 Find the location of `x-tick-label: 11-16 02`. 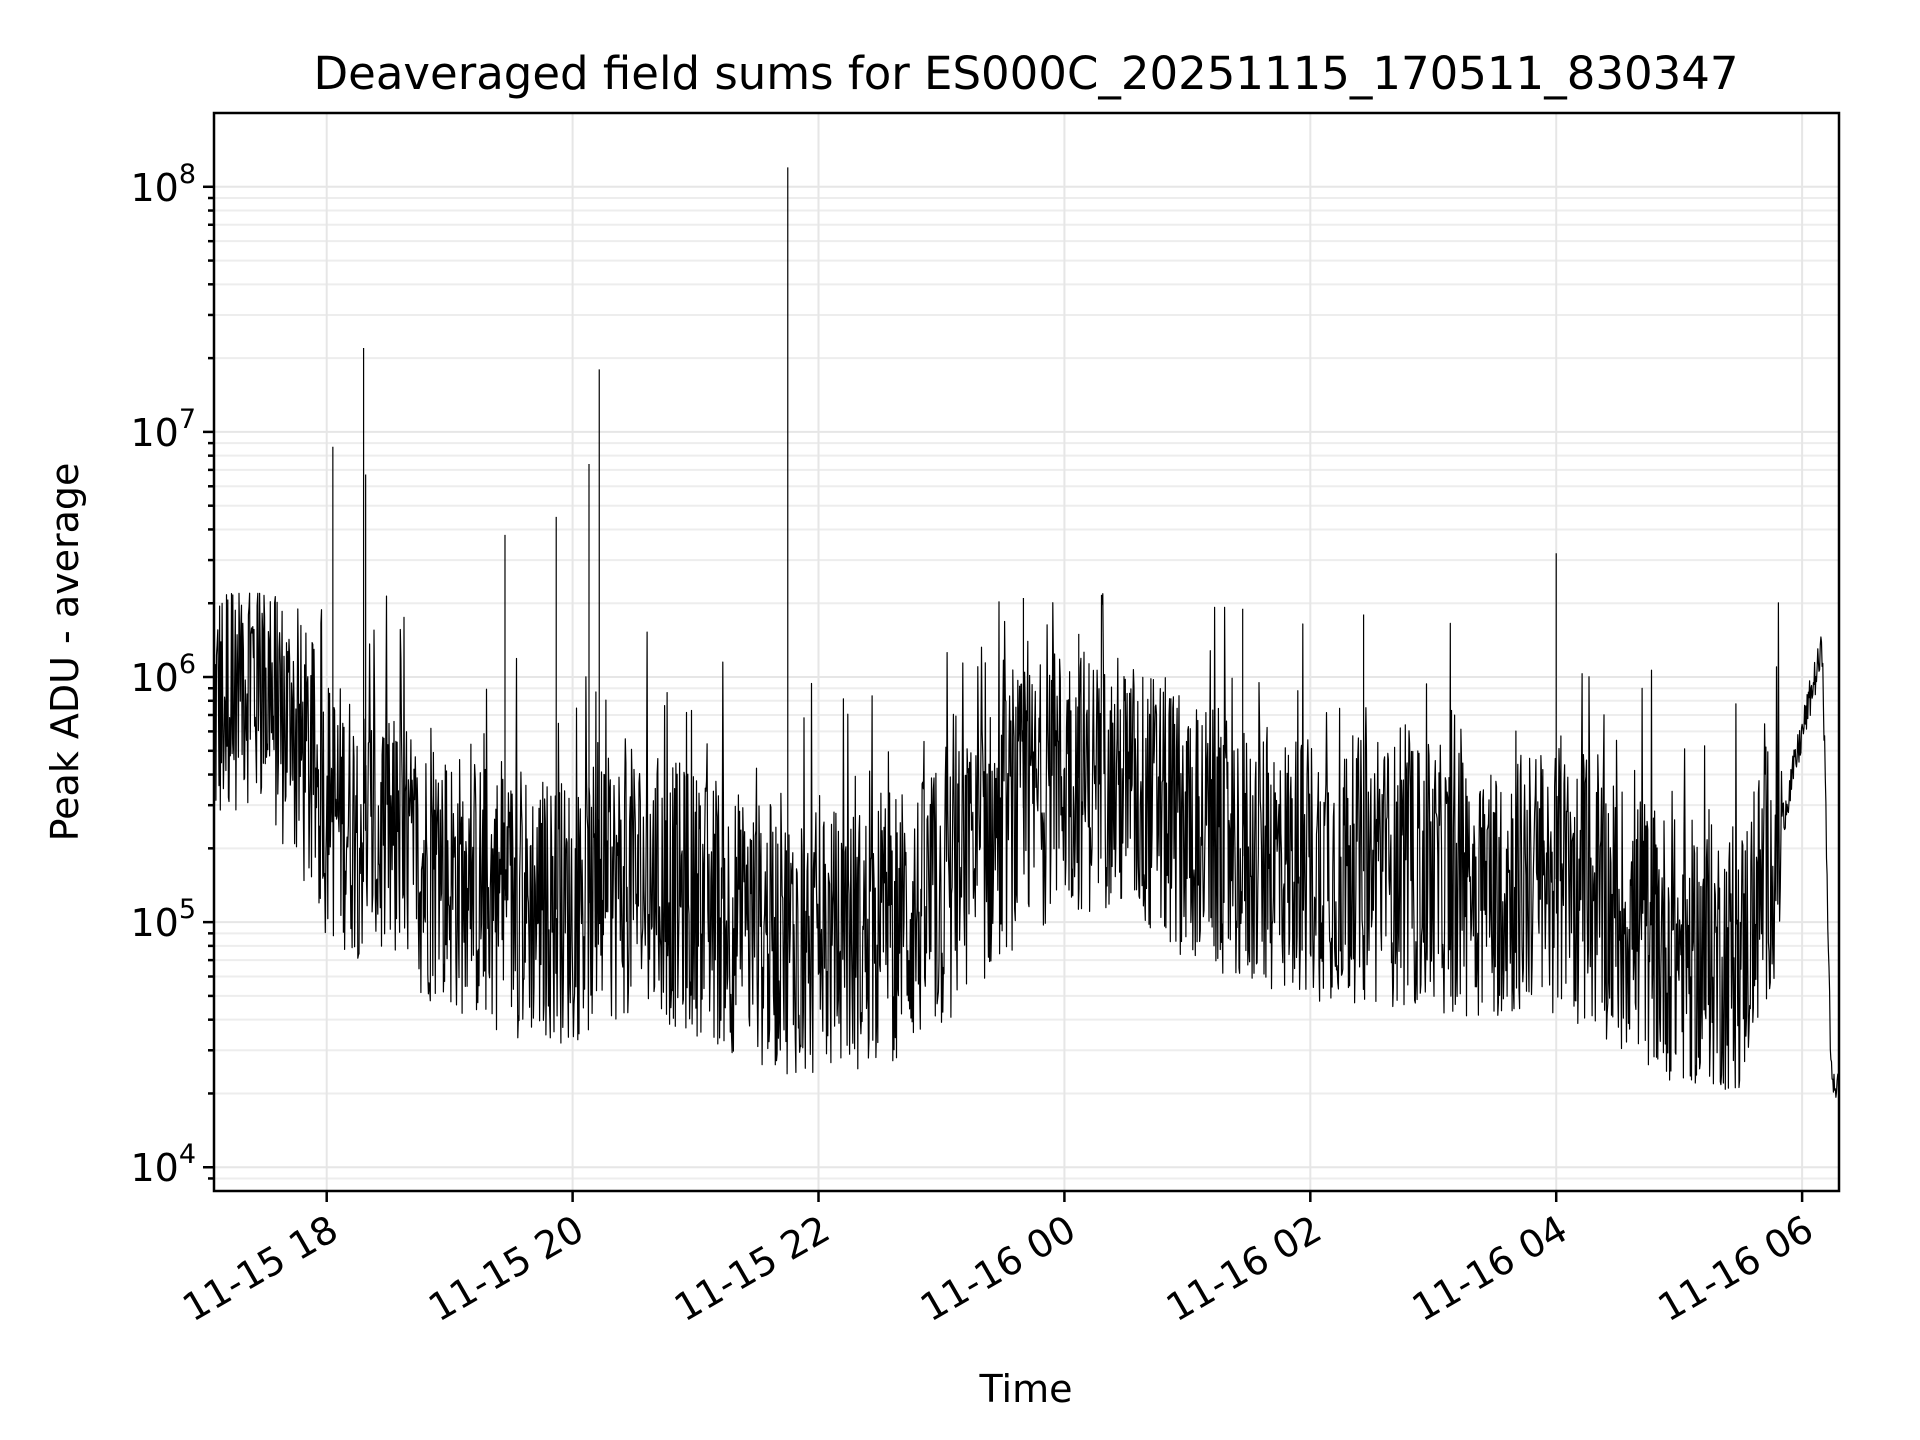

x-tick-label: 11-16 02 is located at coordinates (1244, 1269).